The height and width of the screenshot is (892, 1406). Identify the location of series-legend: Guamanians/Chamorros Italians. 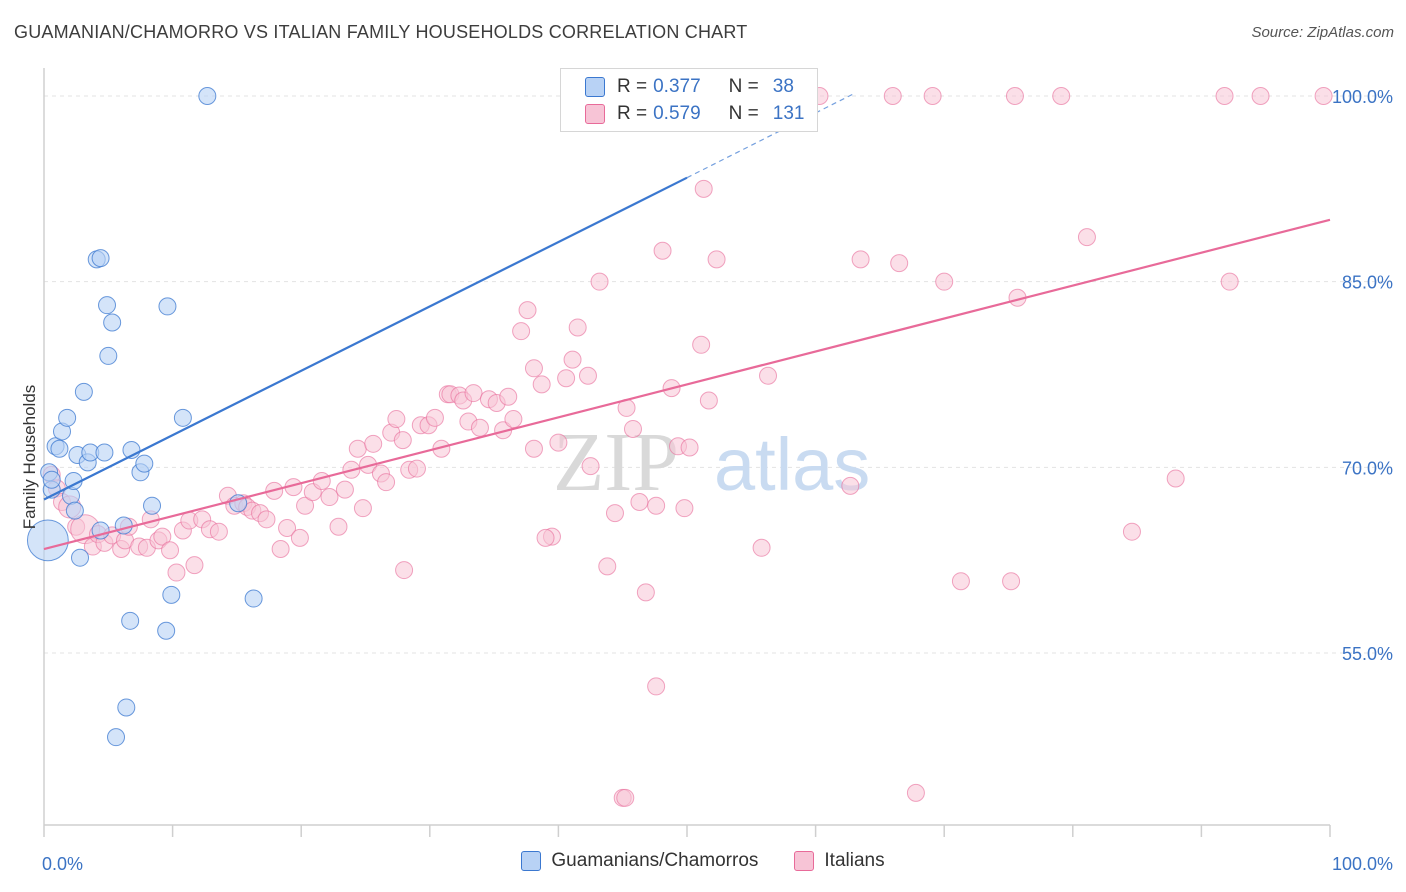
(703, 861).